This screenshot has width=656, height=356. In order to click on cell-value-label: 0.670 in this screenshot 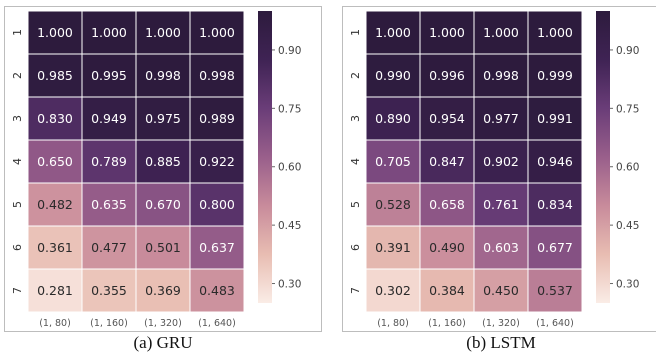, I will do `click(163, 204)`.